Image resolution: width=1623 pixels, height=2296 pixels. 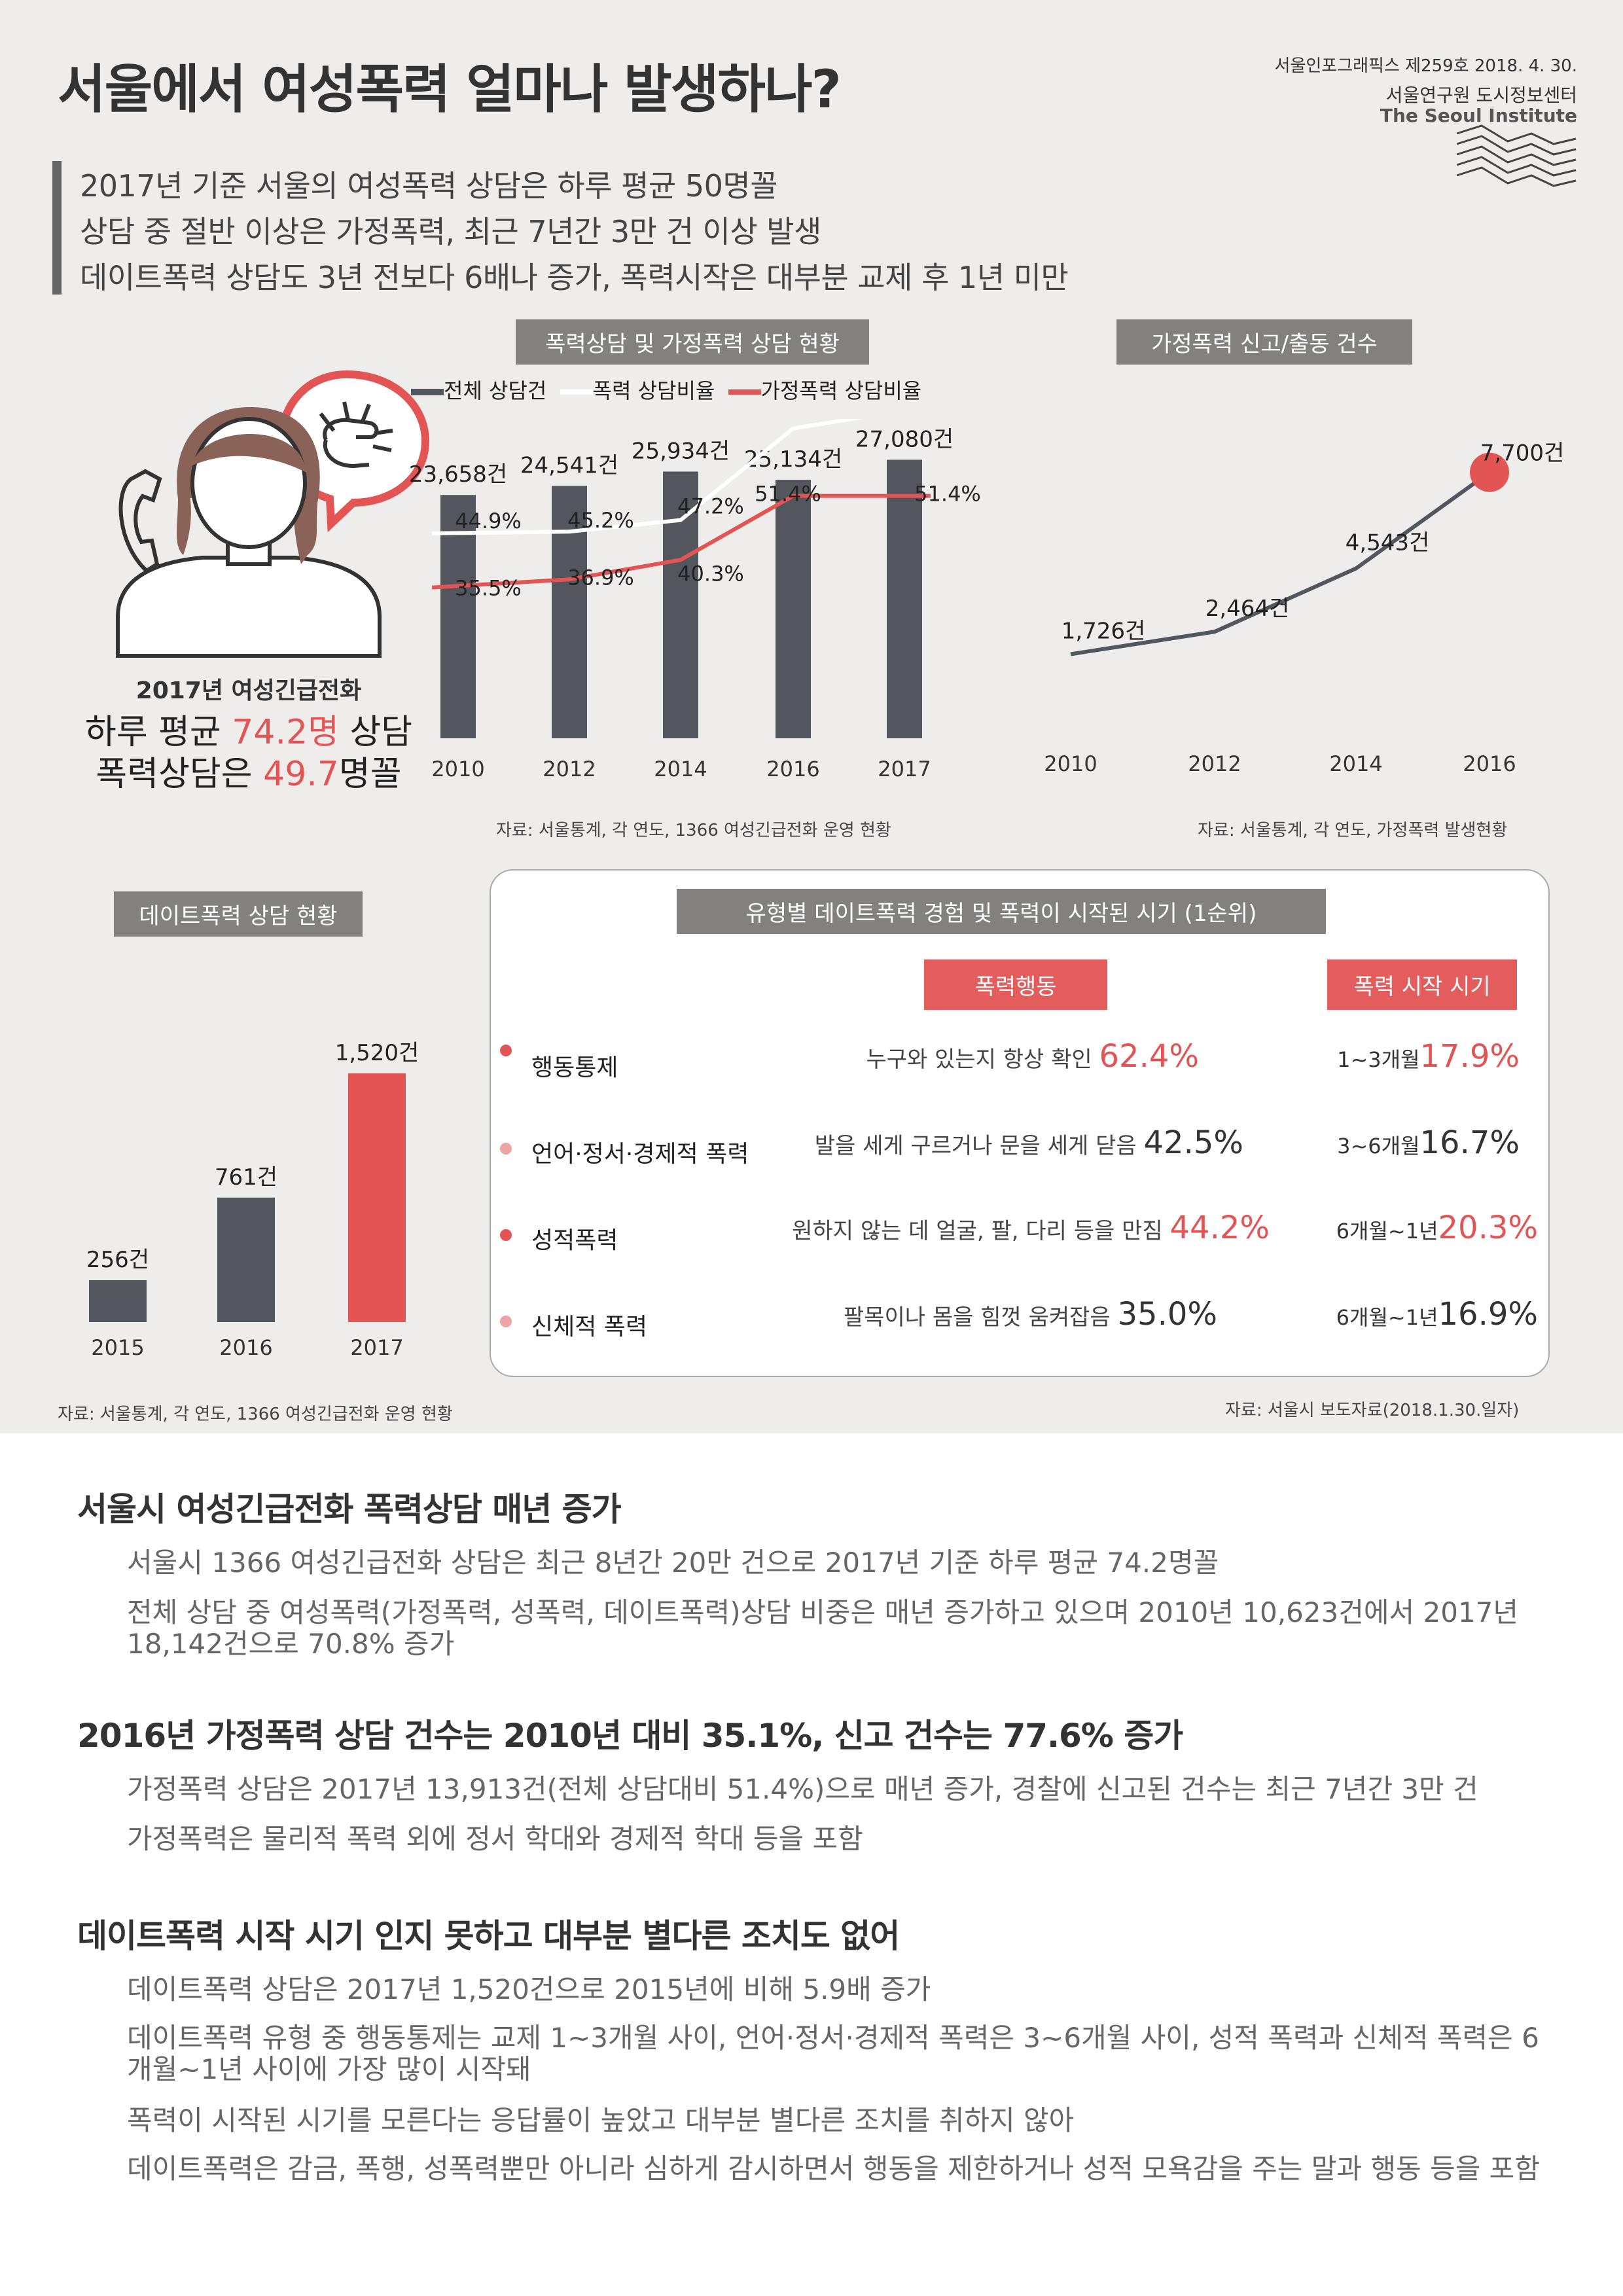 What do you see at coordinates (458, 474) in the screenshot?
I see `bar-value-label: 23,658건` at bounding box center [458, 474].